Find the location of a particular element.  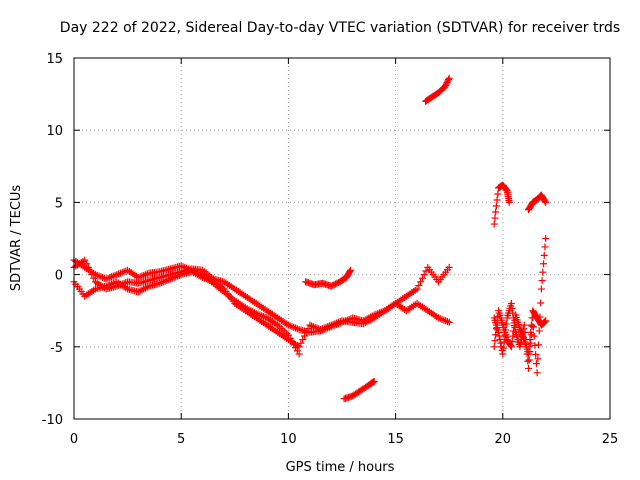

x-tick-label: 0 is located at coordinates (74, 439).